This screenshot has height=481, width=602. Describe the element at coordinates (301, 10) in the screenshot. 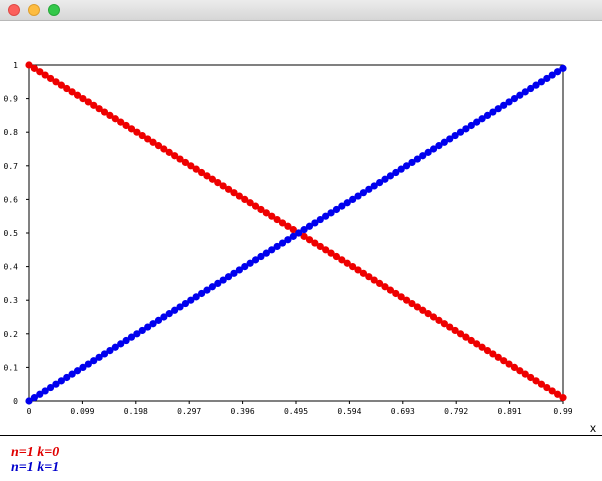

I see `title-bar` at that location.